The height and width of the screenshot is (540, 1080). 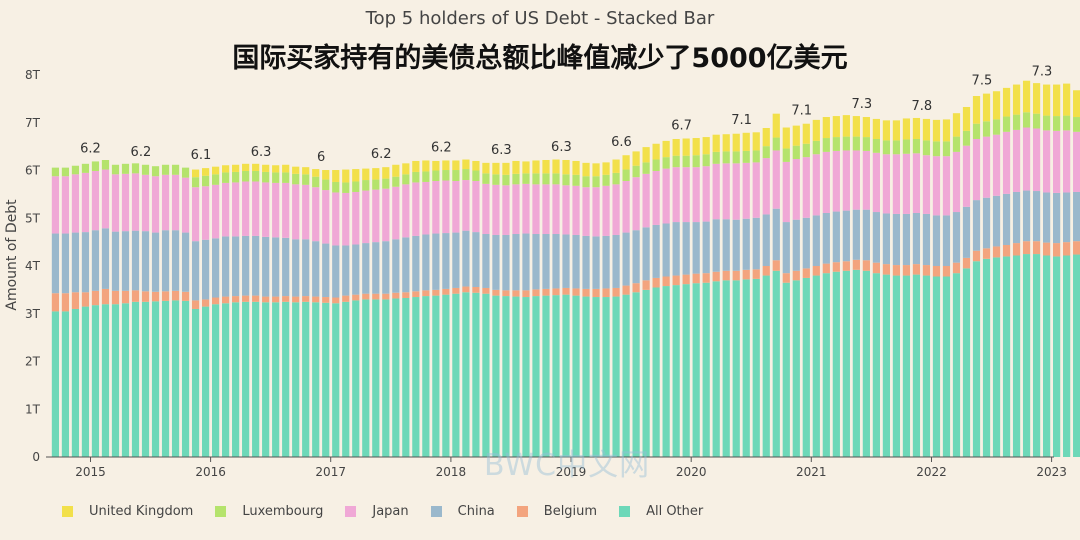 What do you see at coordinates (261, 152) in the screenshot?
I see `total-annotation: 6.3` at bounding box center [261, 152].